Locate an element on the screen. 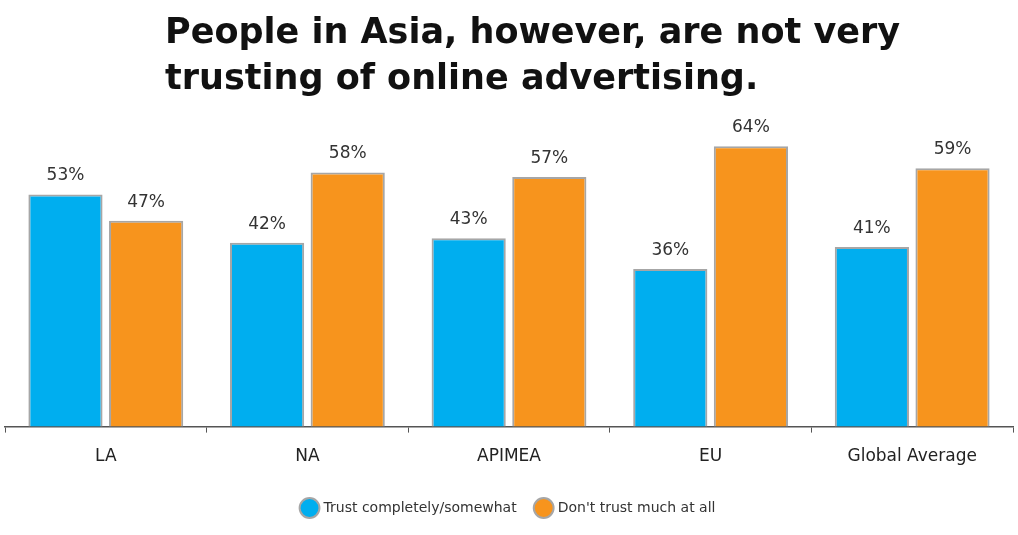 This screenshot has width=1018, height=535. data-label: 43% is located at coordinates (468, 218).